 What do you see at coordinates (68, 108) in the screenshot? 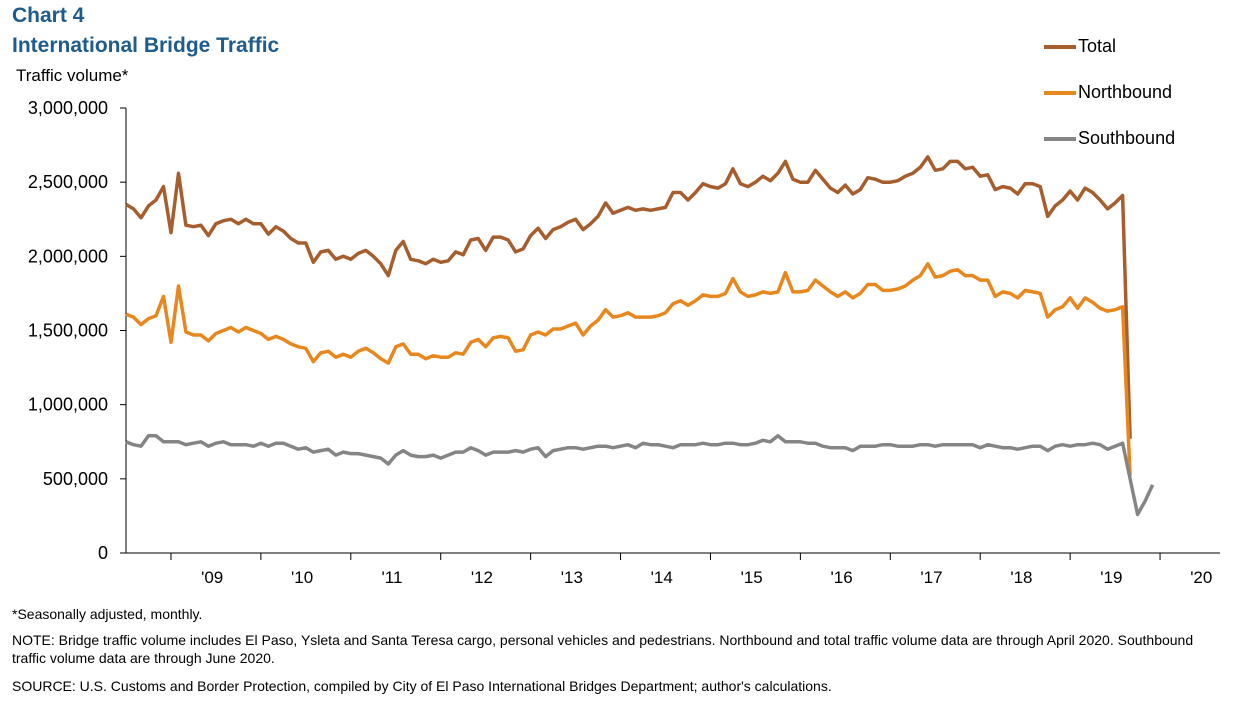
I see `y-tick-label: 3,000,000` at bounding box center [68, 108].